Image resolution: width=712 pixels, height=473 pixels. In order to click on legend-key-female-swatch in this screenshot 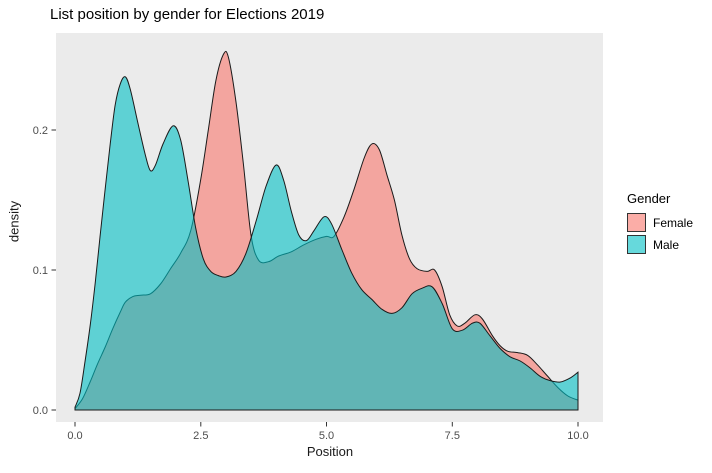, I will do `click(636, 222)`.